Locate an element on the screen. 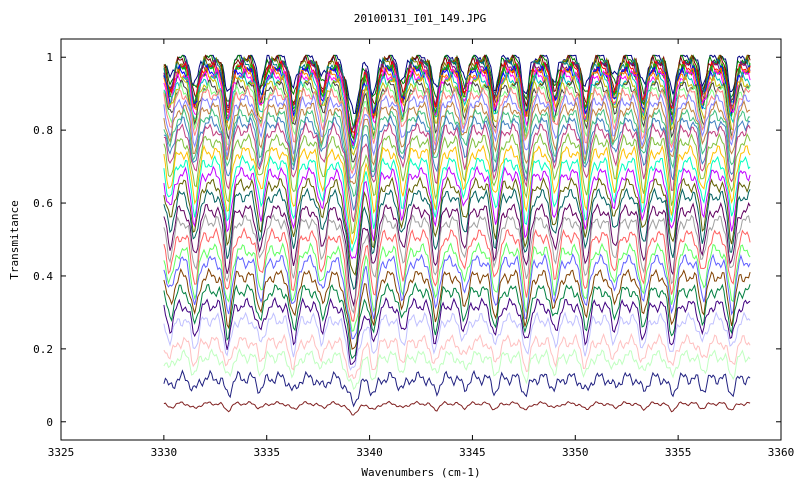  x-tick-label: 3325 is located at coordinates (61, 452).